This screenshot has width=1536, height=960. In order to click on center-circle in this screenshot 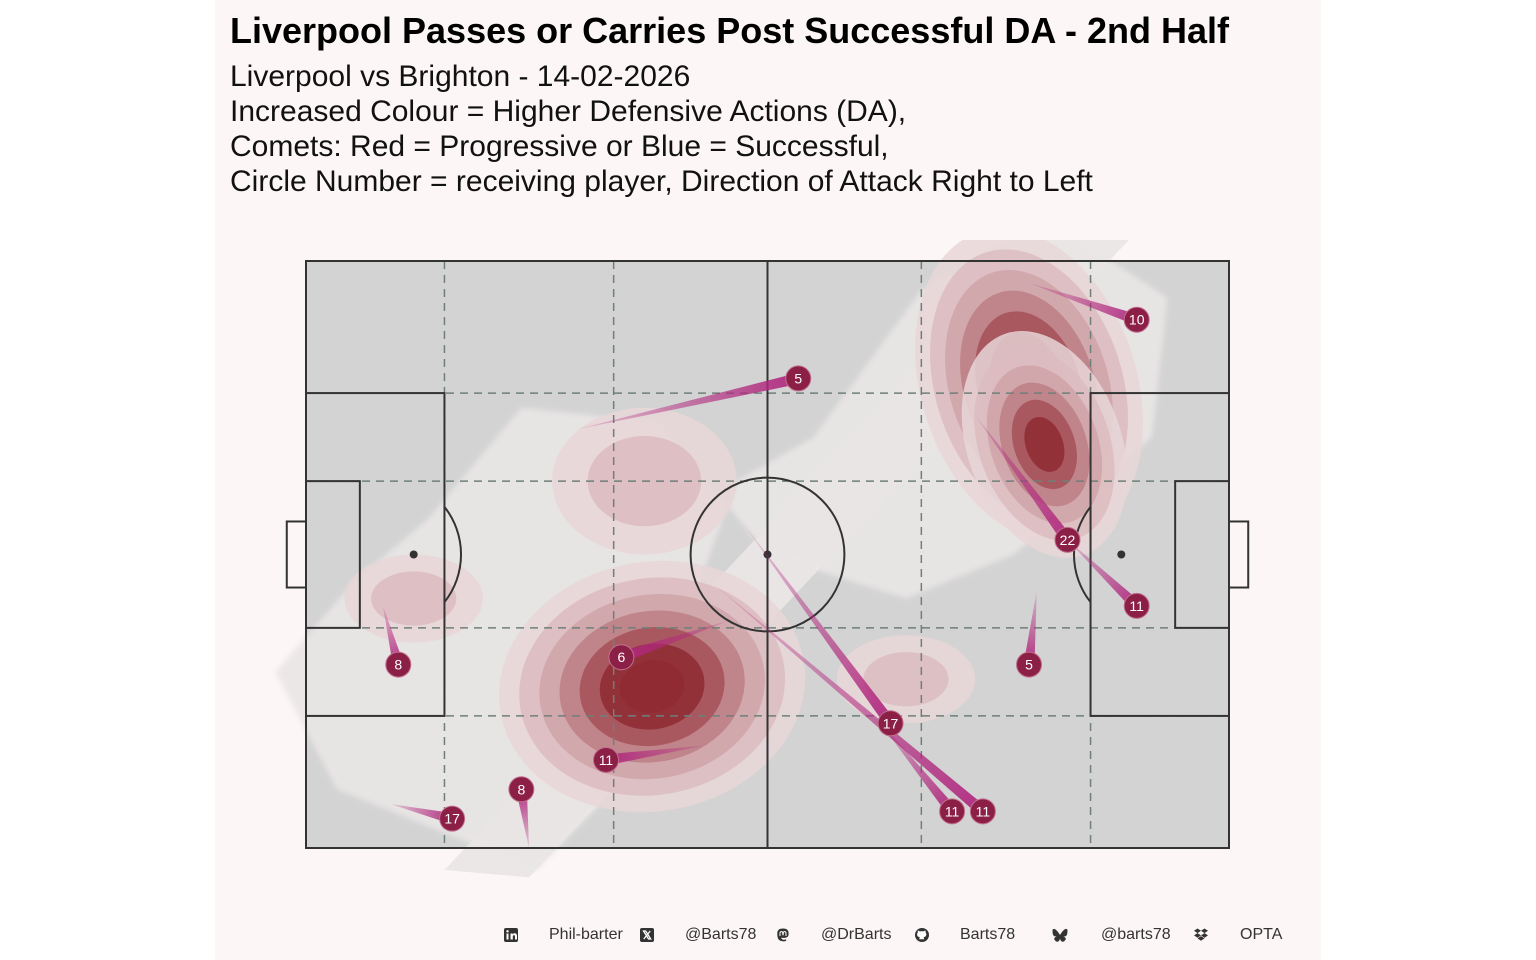, I will do `click(767, 554)`.